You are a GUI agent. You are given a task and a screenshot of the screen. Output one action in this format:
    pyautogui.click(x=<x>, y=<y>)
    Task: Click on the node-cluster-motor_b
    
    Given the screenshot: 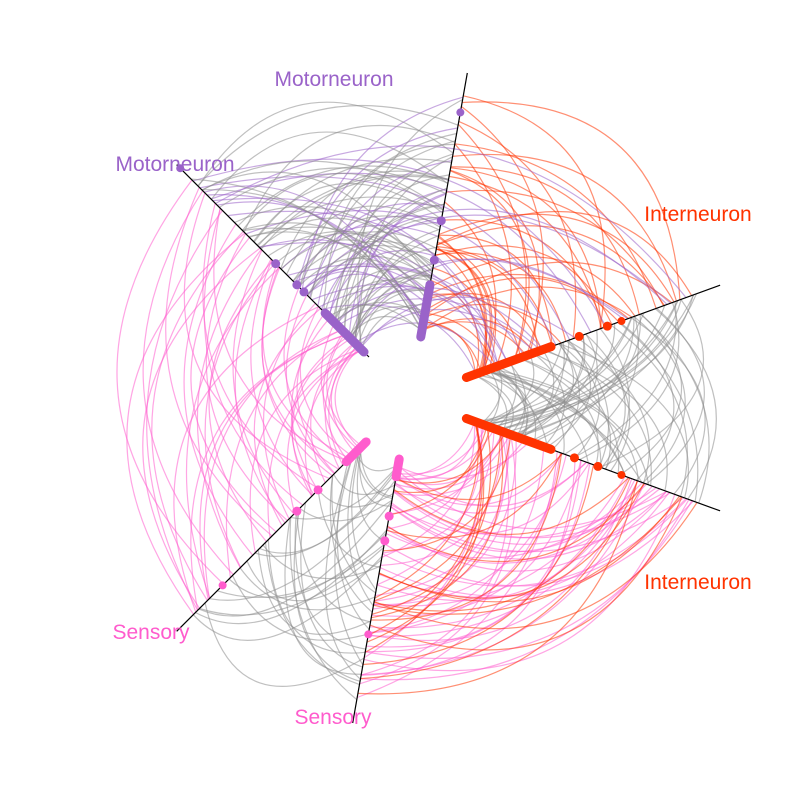 What is the action you would take?
    pyautogui.click(x=344, y=332)
    